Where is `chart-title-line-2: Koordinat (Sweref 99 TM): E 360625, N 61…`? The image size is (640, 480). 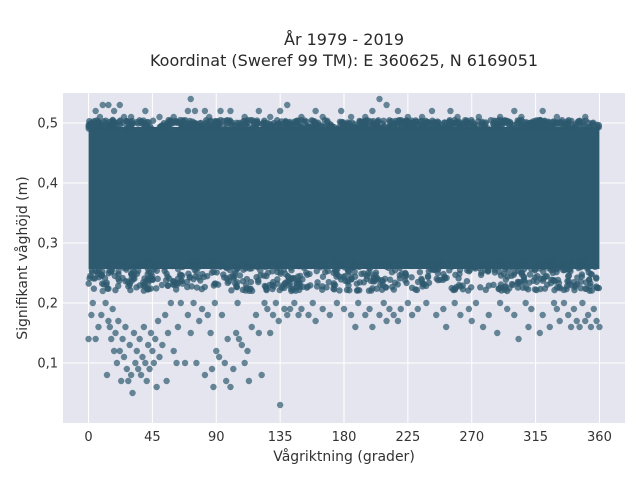
chart-title-line-2: Koordinat (Sweref 99 TM): E 360625, N 61… is located at coordinates (344, 60).